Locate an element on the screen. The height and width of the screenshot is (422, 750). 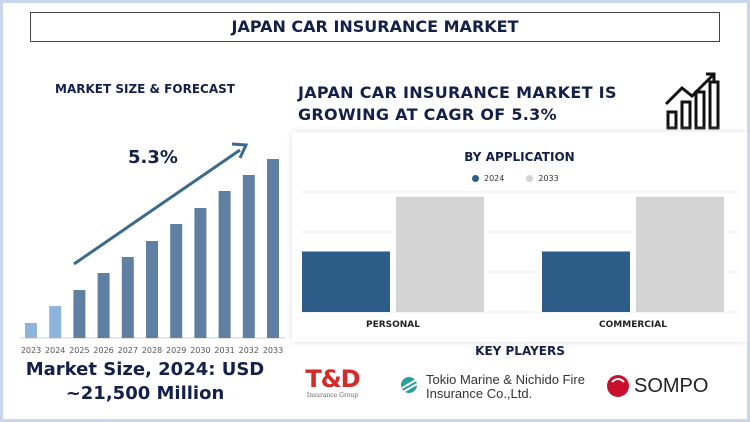
x-tick-label: 2023 is located at coordinates (31, 350).